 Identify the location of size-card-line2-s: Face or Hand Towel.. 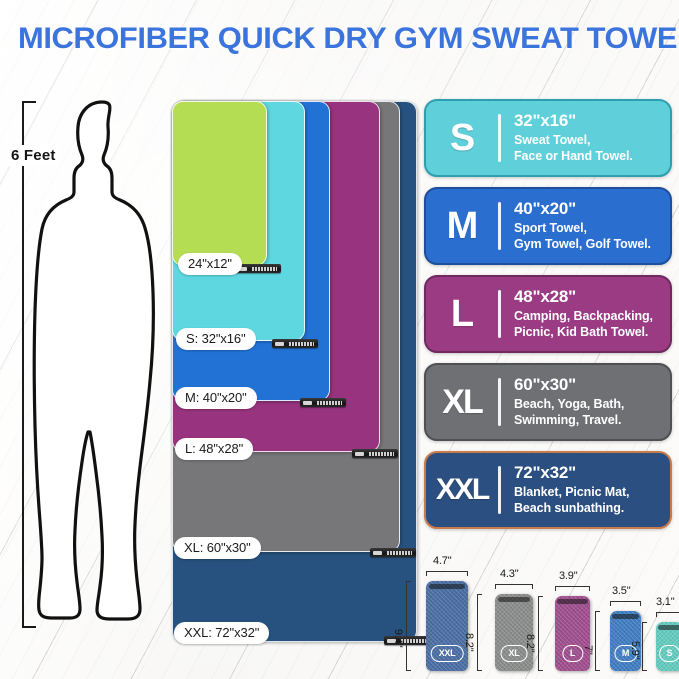
(573, 156).